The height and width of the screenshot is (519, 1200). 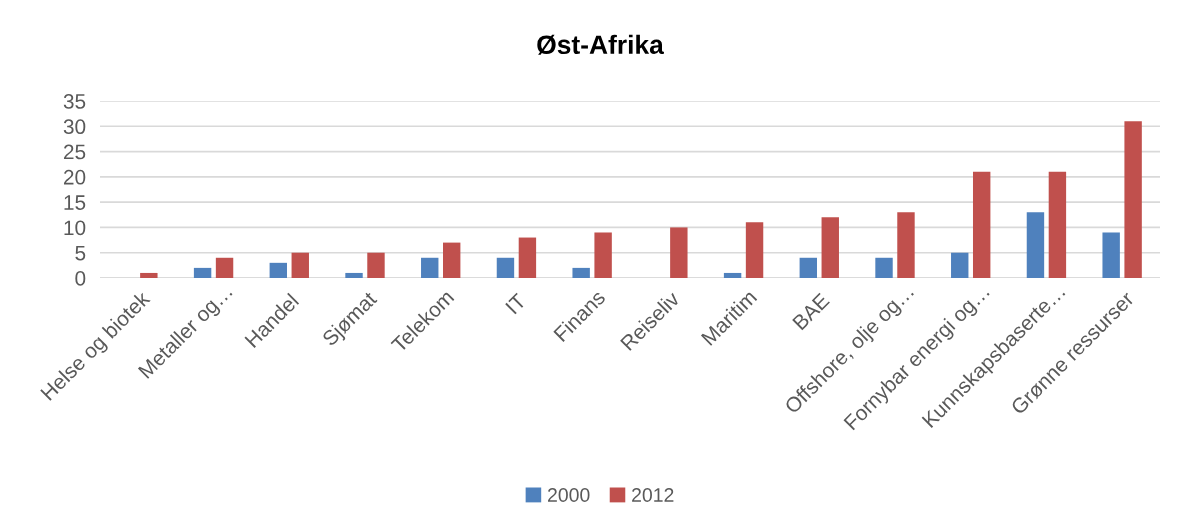 What do you see at coordinates (600, 44) in the screenshot?
I see `chart-title: Øst-Afrika` at bounding box center [600, 44].